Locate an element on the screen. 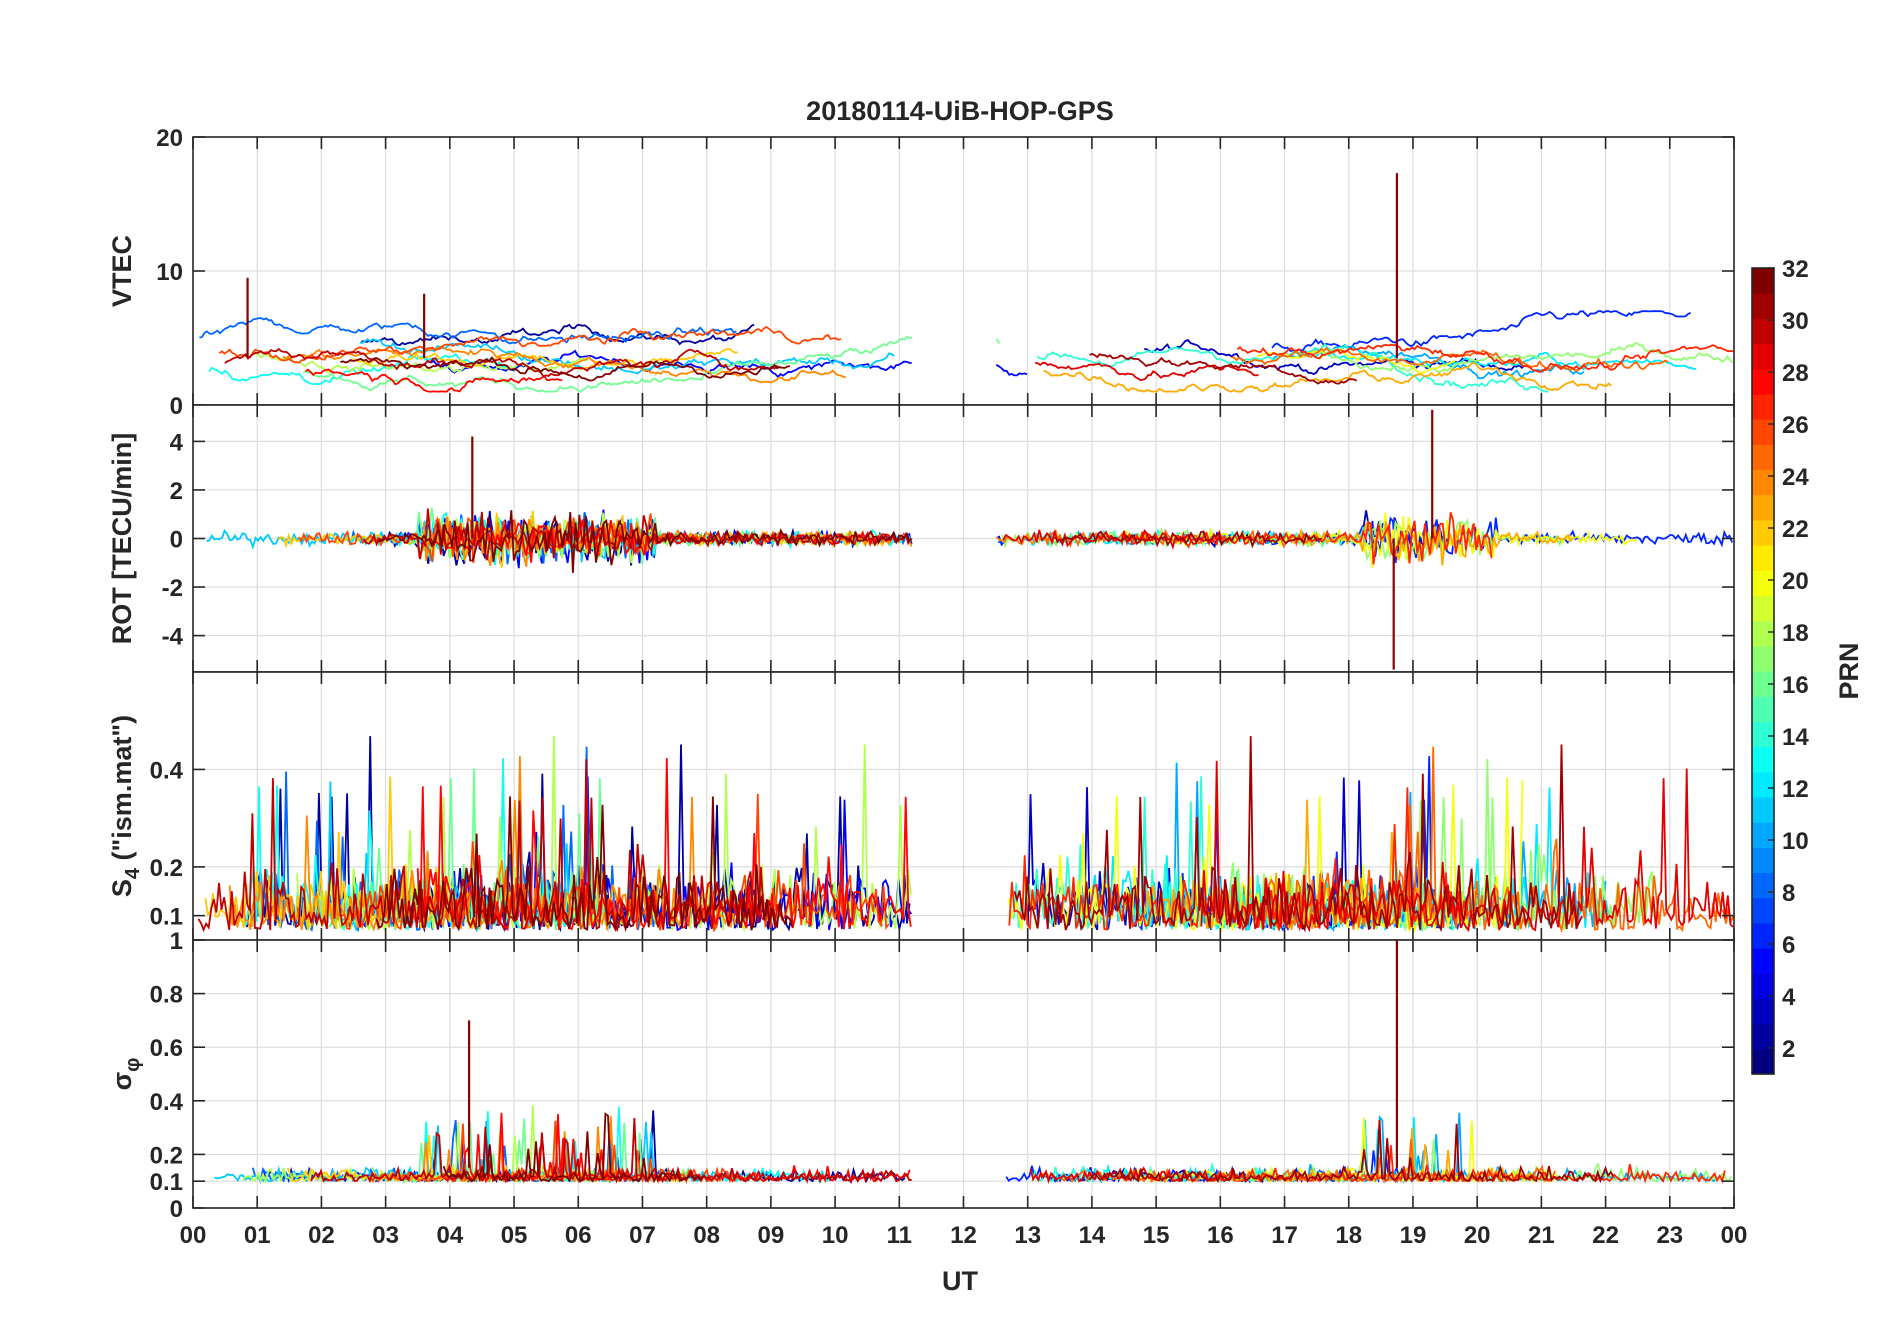 The width and height of the screenshot is (1902, 1330). y-axis-label-s4: S4 ("ism.mat") is located at coordinates (125, 806).